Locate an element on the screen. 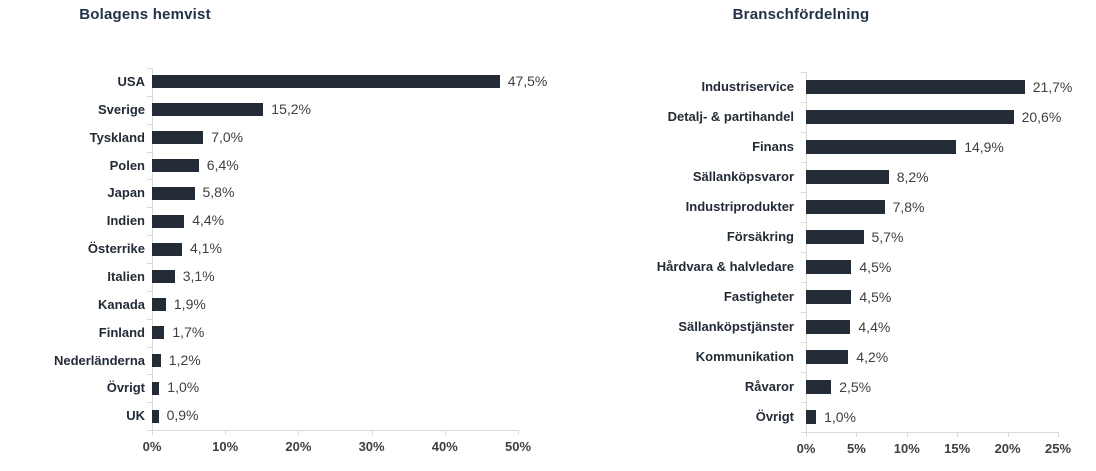 This screenshot has height=471, width=1096. category-label: Sällanköpsvaror is located at coordinates (743, 176).